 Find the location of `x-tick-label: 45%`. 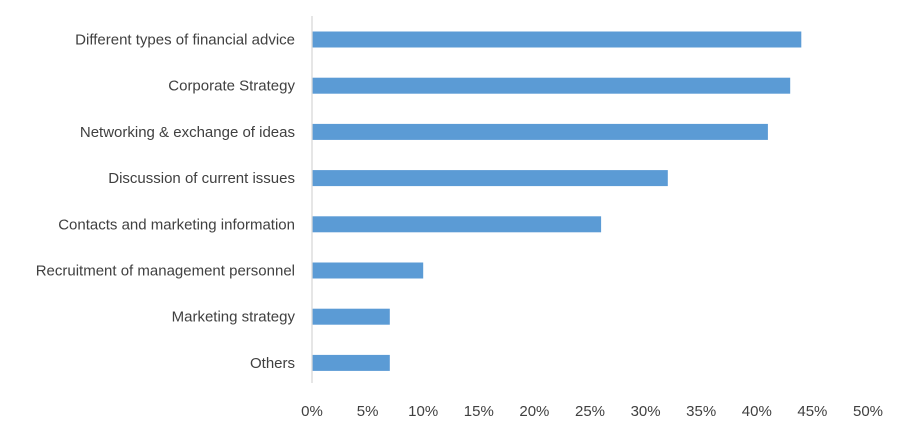

x-tick-label: 45% is located at coordinates (812, 411).